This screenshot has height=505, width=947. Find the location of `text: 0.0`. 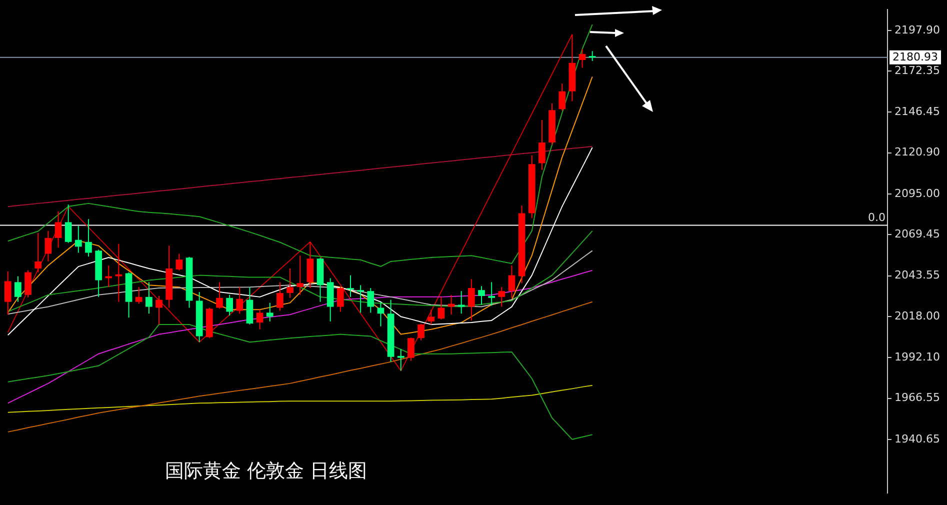

text: 0.0 is located at coordinates (877, 217).